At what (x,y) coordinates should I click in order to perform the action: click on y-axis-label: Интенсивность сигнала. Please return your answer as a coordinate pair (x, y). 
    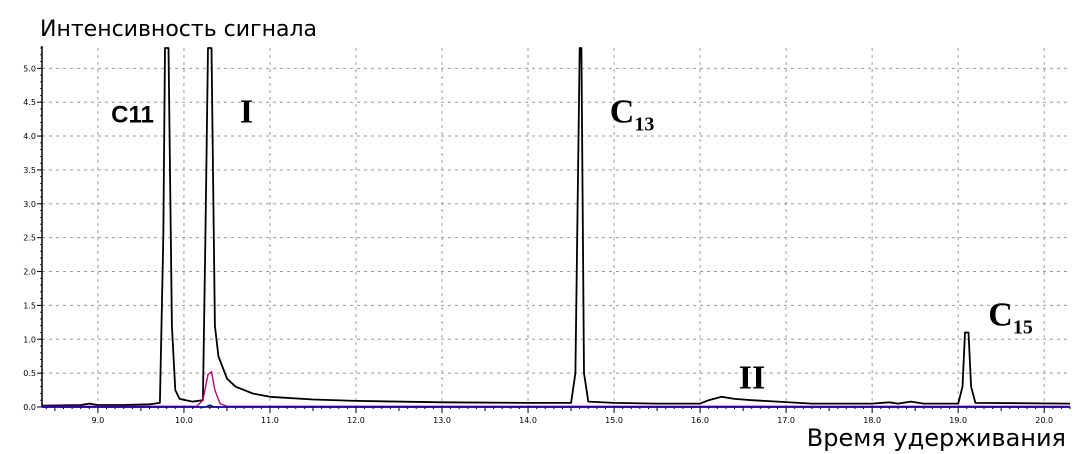
    Looking at the image, I should click on (178, 29).